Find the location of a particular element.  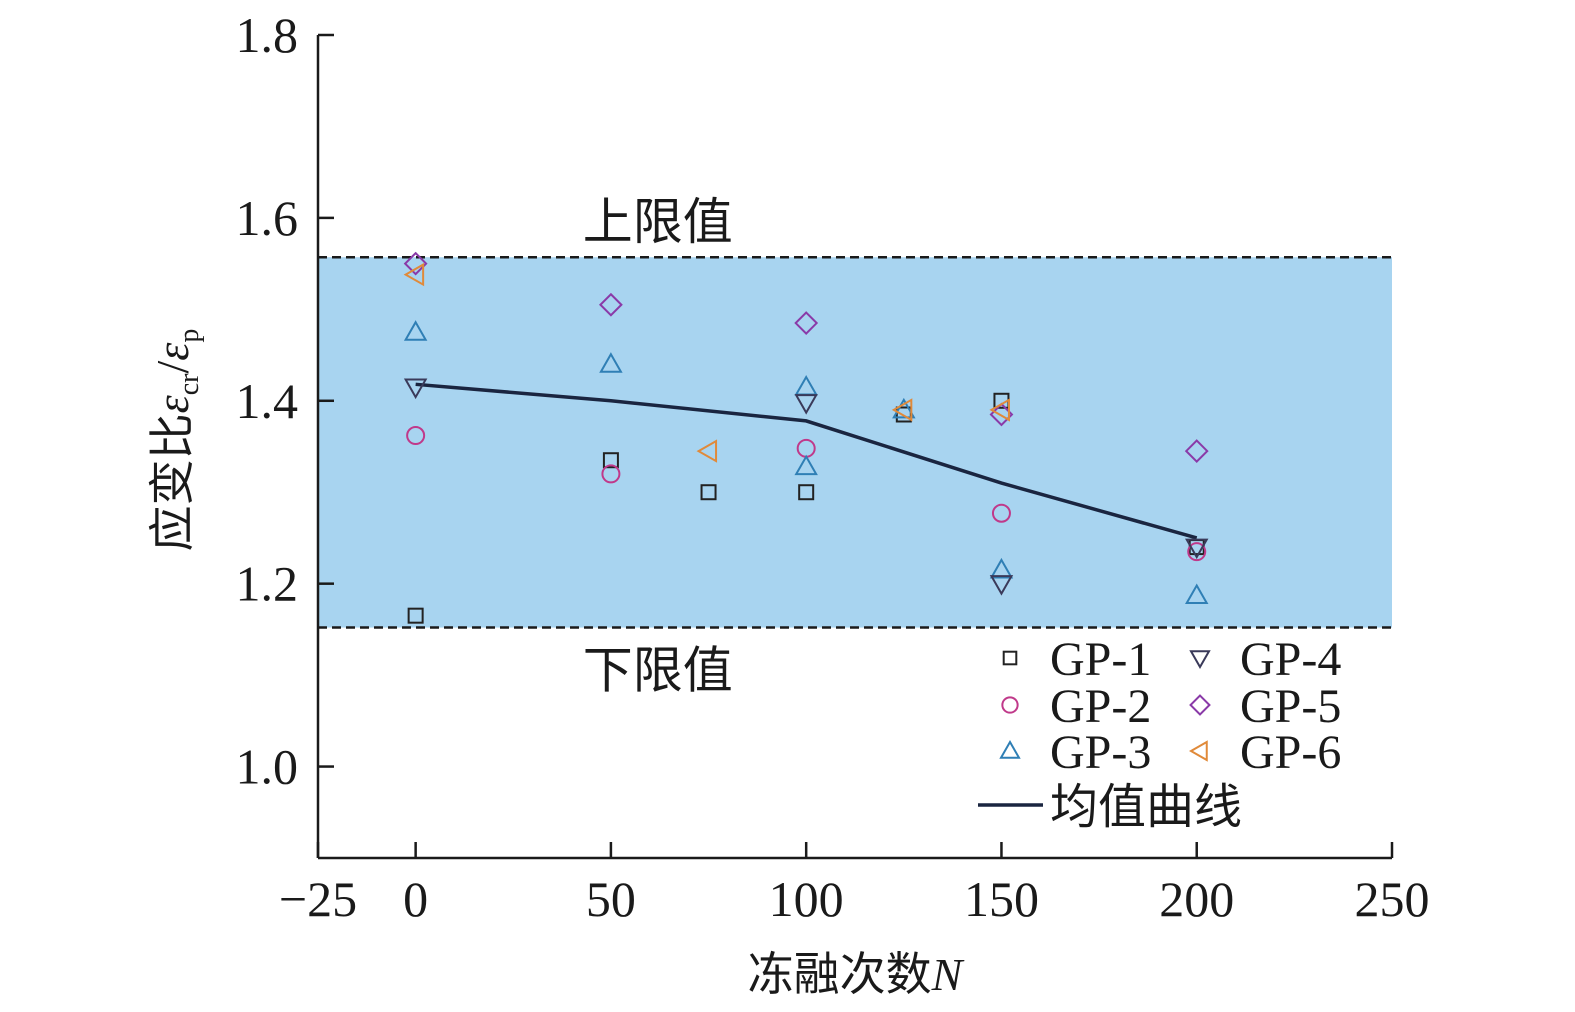

y-tick-label: 1.0 is located at coordinates (267, 767).